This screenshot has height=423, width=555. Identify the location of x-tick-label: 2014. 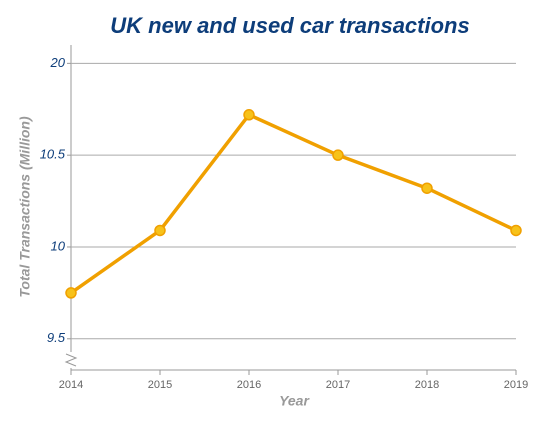
(71, 385).